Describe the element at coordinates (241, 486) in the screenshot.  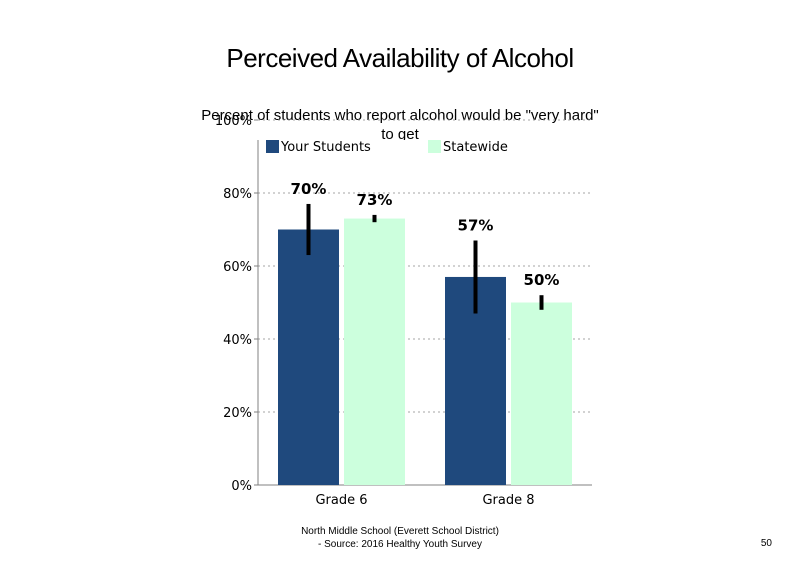
I see `y-tick-label: 0%` at that location.